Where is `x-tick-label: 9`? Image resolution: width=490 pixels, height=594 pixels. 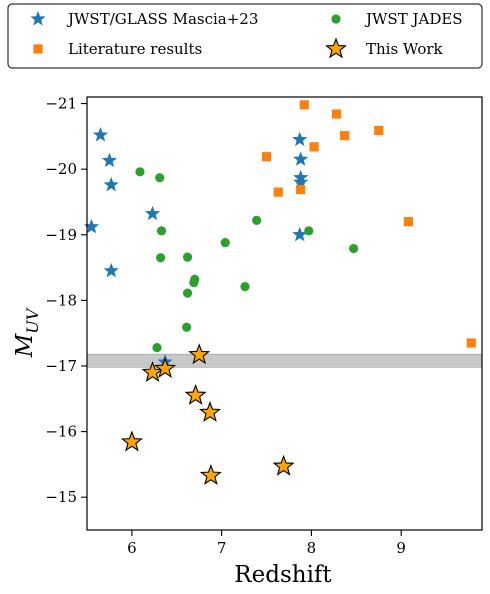 x-tick-label: 9 is located at coordinates (401, 548).